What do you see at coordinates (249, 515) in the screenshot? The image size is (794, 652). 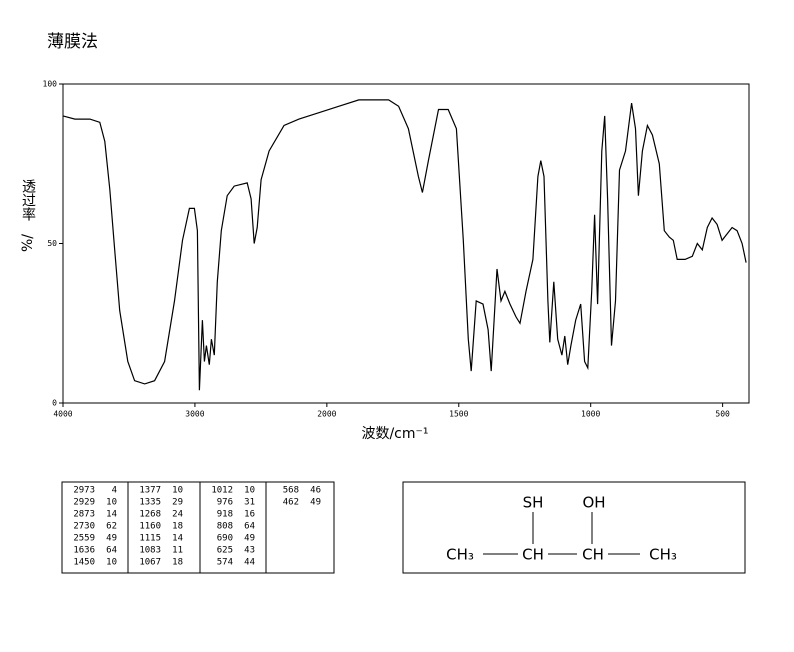 I see `peak-transmittance: 16` at bounding box center [249, 515].